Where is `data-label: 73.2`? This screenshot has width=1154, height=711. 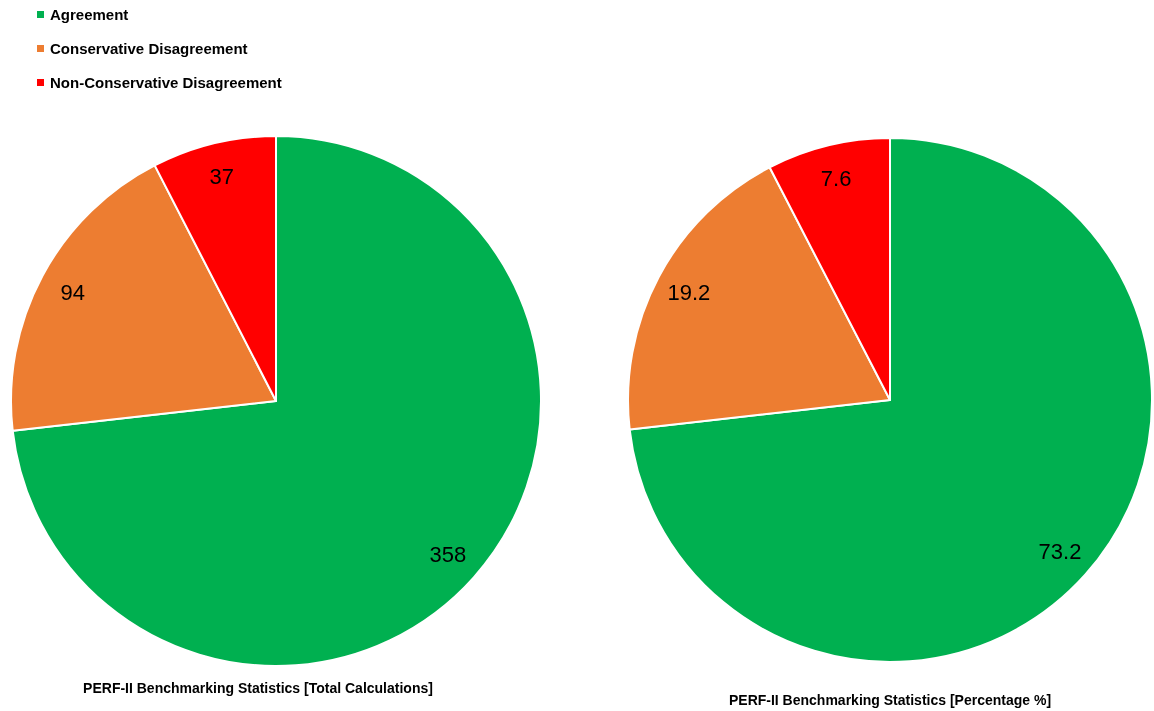
data-label: 73.2 is located at coordinates (1060, 552).